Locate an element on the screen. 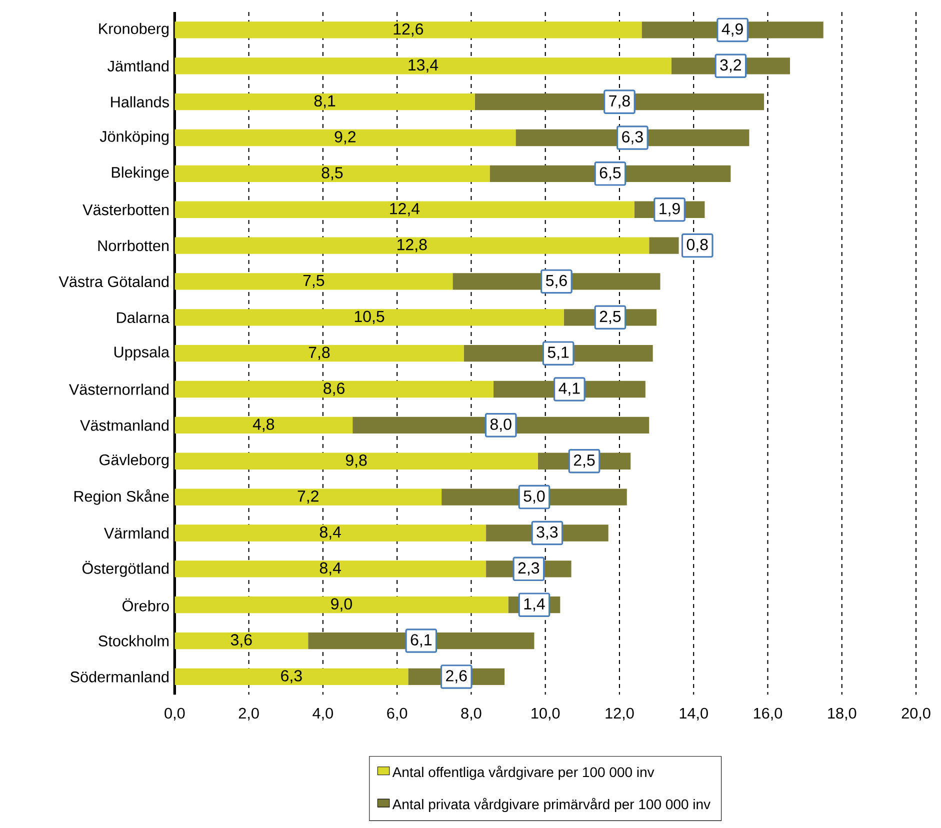 This screenshot has width=941, height=828. data-label: 10,5 is located at coordinates (369, 317).